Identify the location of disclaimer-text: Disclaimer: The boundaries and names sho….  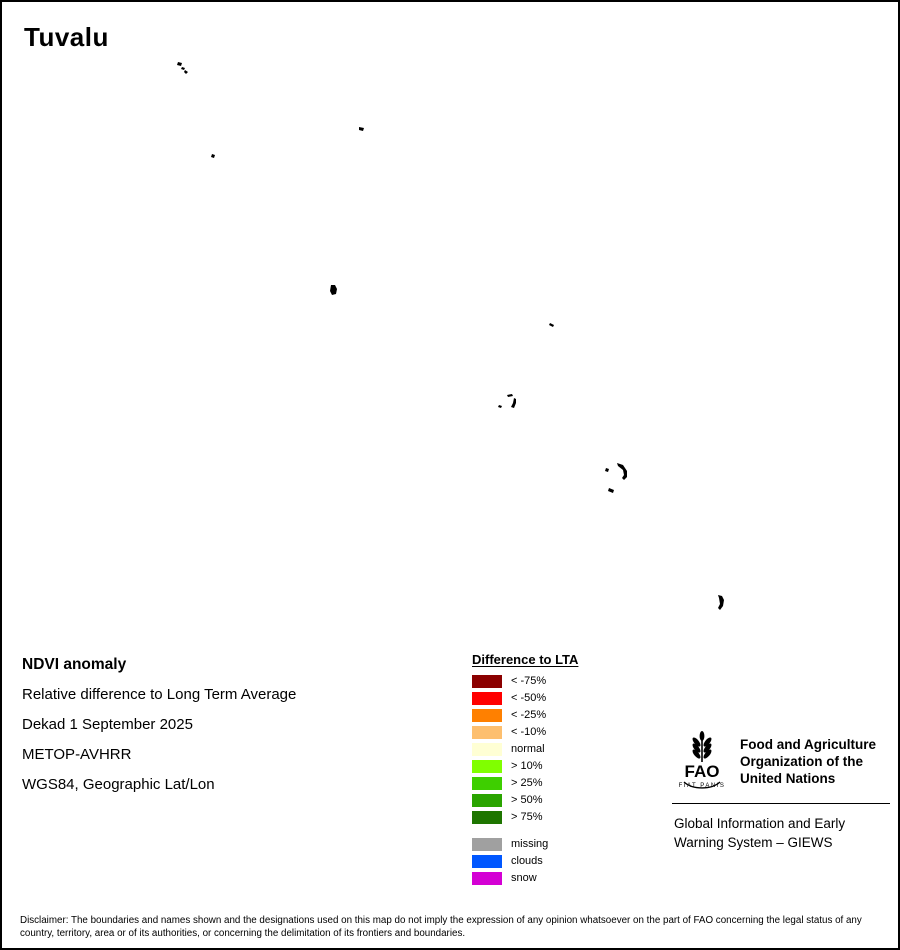
(441, 927).